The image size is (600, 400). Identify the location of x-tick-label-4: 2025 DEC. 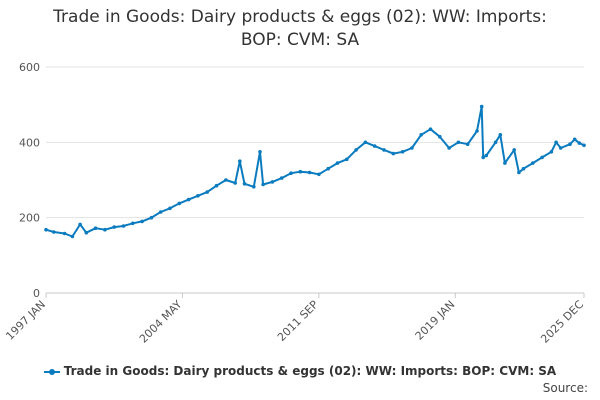
(562, 322).